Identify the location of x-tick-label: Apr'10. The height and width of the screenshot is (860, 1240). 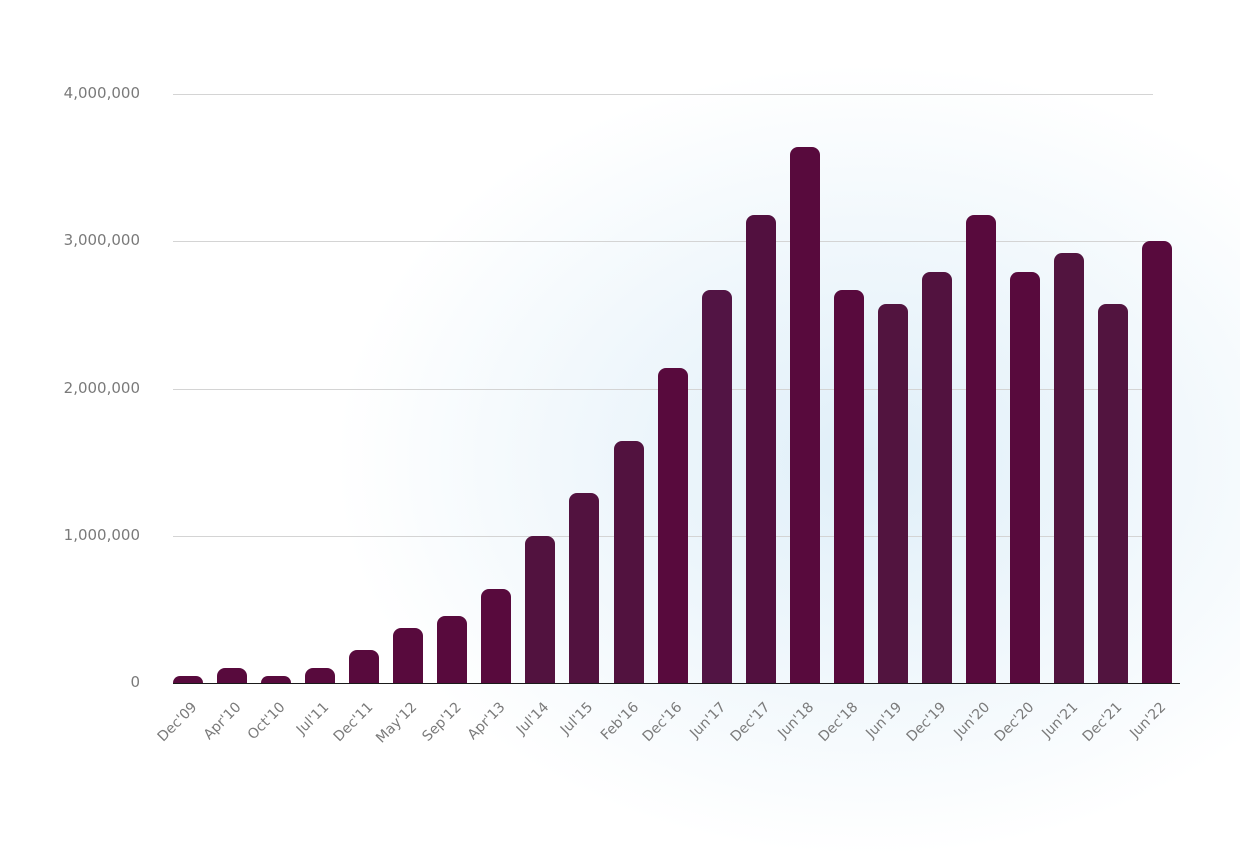
(222, 721).